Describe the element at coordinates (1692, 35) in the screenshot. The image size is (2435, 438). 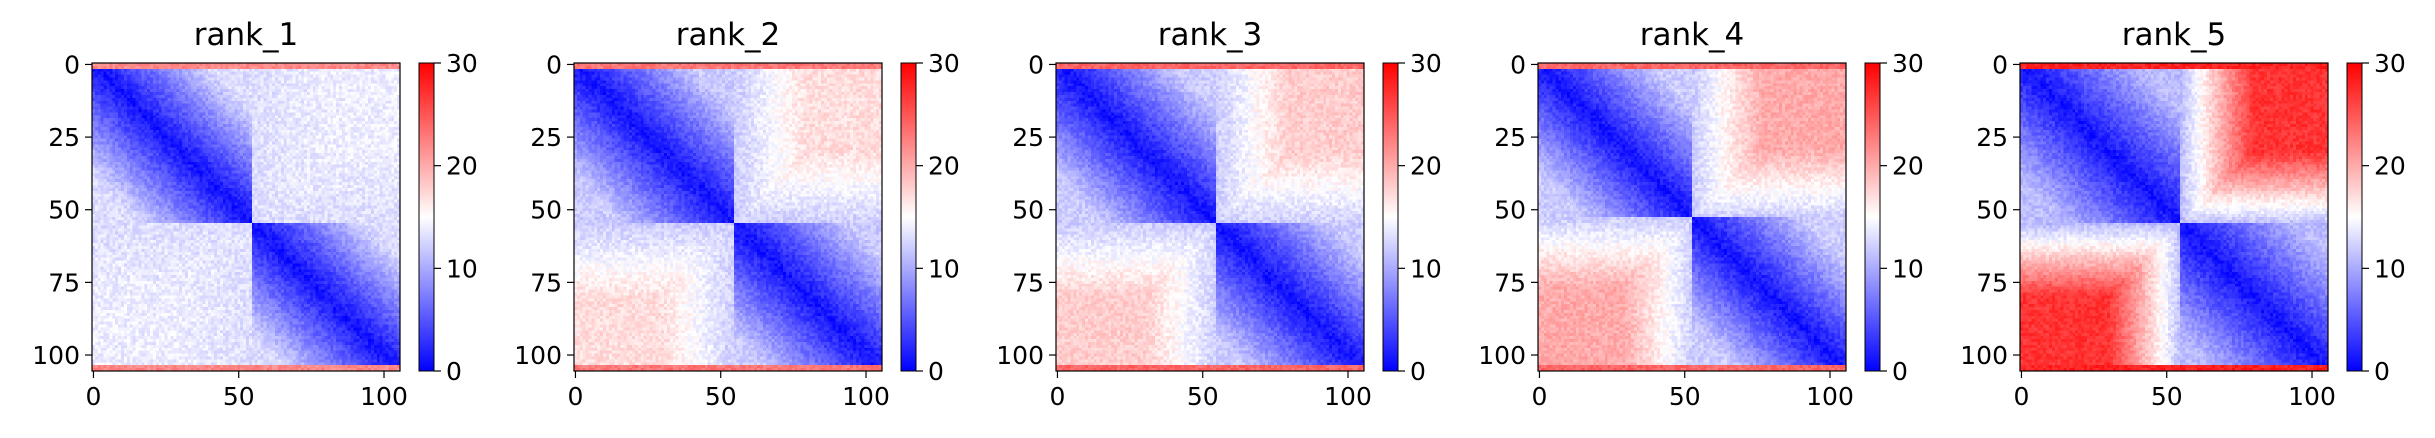
I see `panel-title: rank_4` at that location.